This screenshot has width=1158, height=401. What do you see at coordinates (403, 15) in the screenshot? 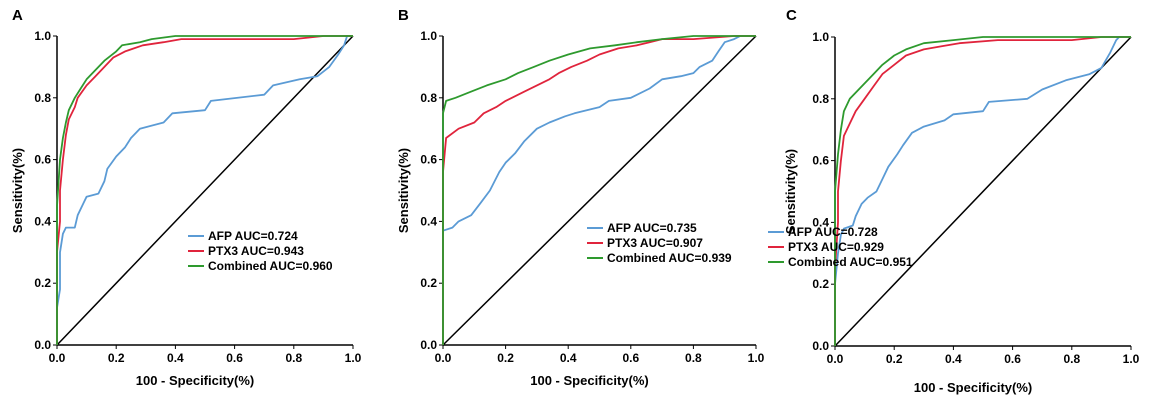
I see `panel-letter: B` at bounding box center [403, 15].